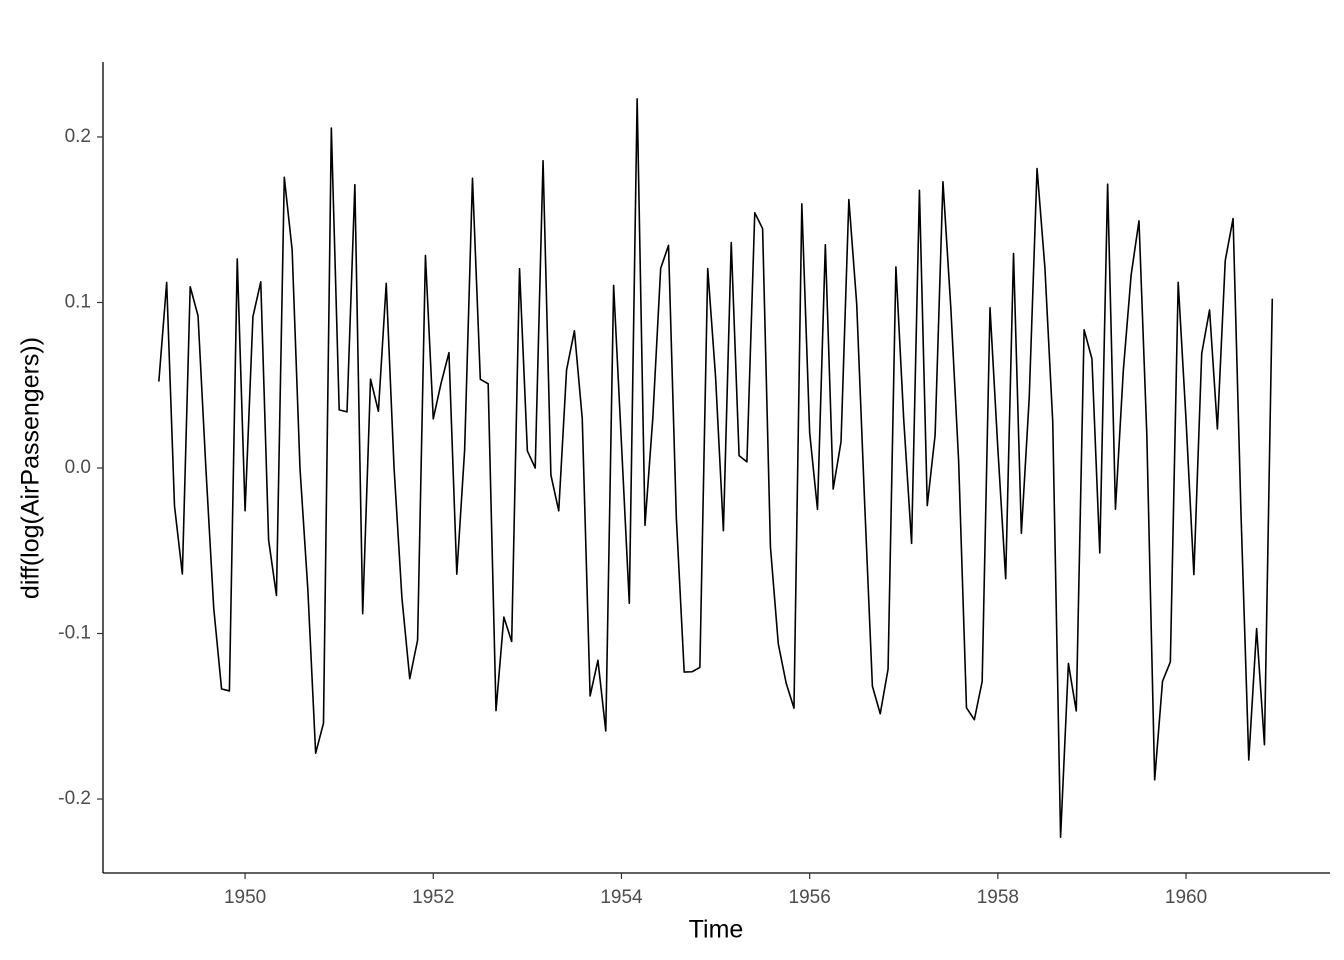 This screenshot has height=960, width=1344. What do you see at coordinates (78, 302) in the screenshot?
I see `y-tick-label: 0.1` at bounding box center [78, 302].